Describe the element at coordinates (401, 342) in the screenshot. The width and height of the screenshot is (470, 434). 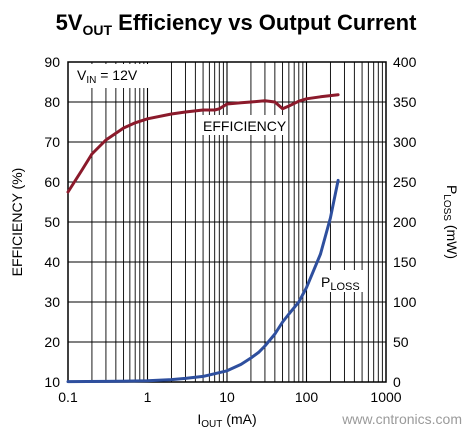
I see `y-right-tick-label: 50` at that location.